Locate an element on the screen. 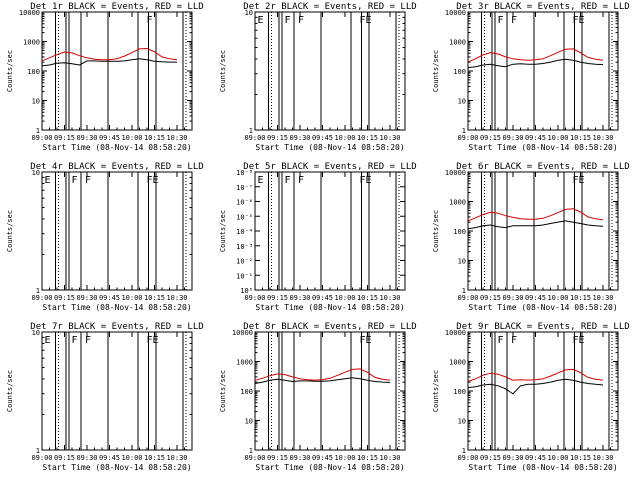 The width and height of the screenshot is (640, 480). plot-title: Det 4r BLACK = Events, RED = LLD is located at coordinates (116, 167).